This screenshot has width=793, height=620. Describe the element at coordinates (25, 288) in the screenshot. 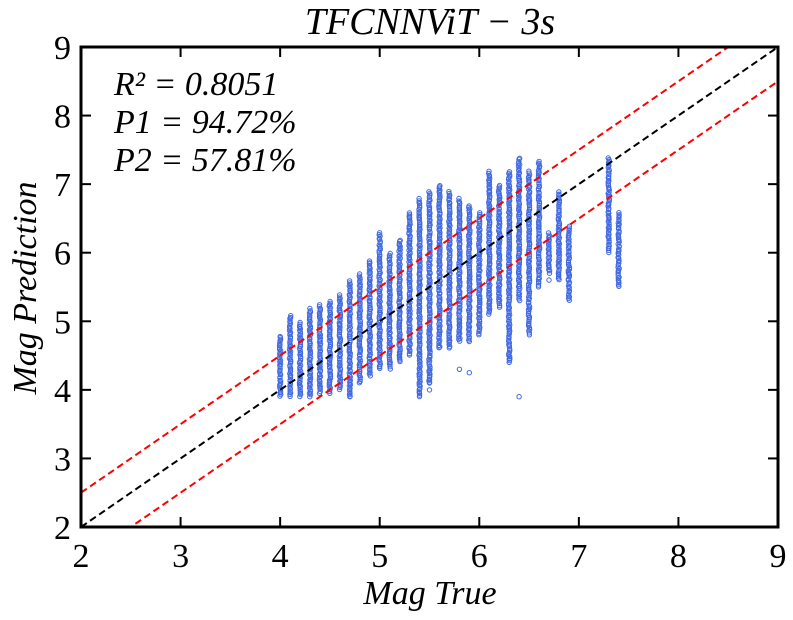

I see `y-axis-label: Mag Prediction` at that location.